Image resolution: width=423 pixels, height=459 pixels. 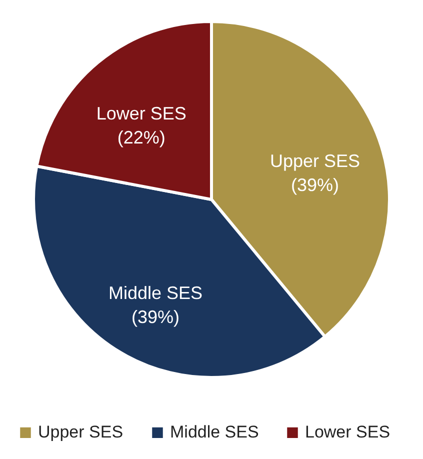 What do you see at coordinates (141, 138) in the screenshot?
I see `data-label: (22%)` at bounding box center [141, 138].